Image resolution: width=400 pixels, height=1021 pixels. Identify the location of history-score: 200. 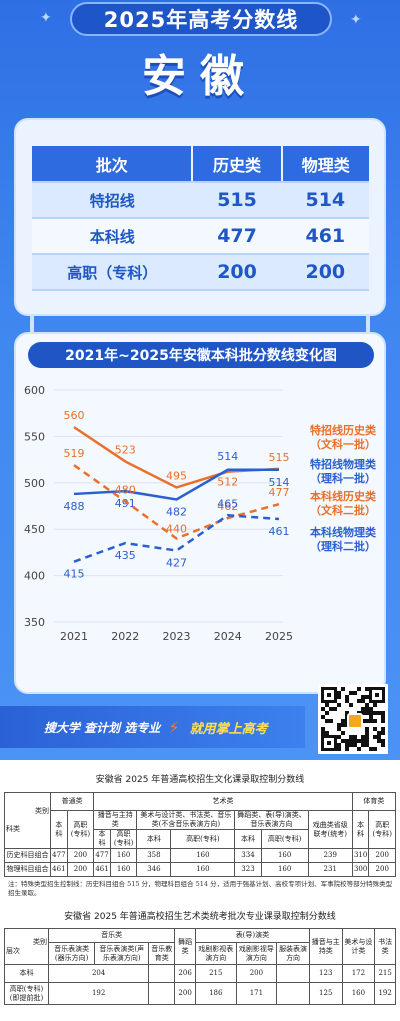
(237, 272).